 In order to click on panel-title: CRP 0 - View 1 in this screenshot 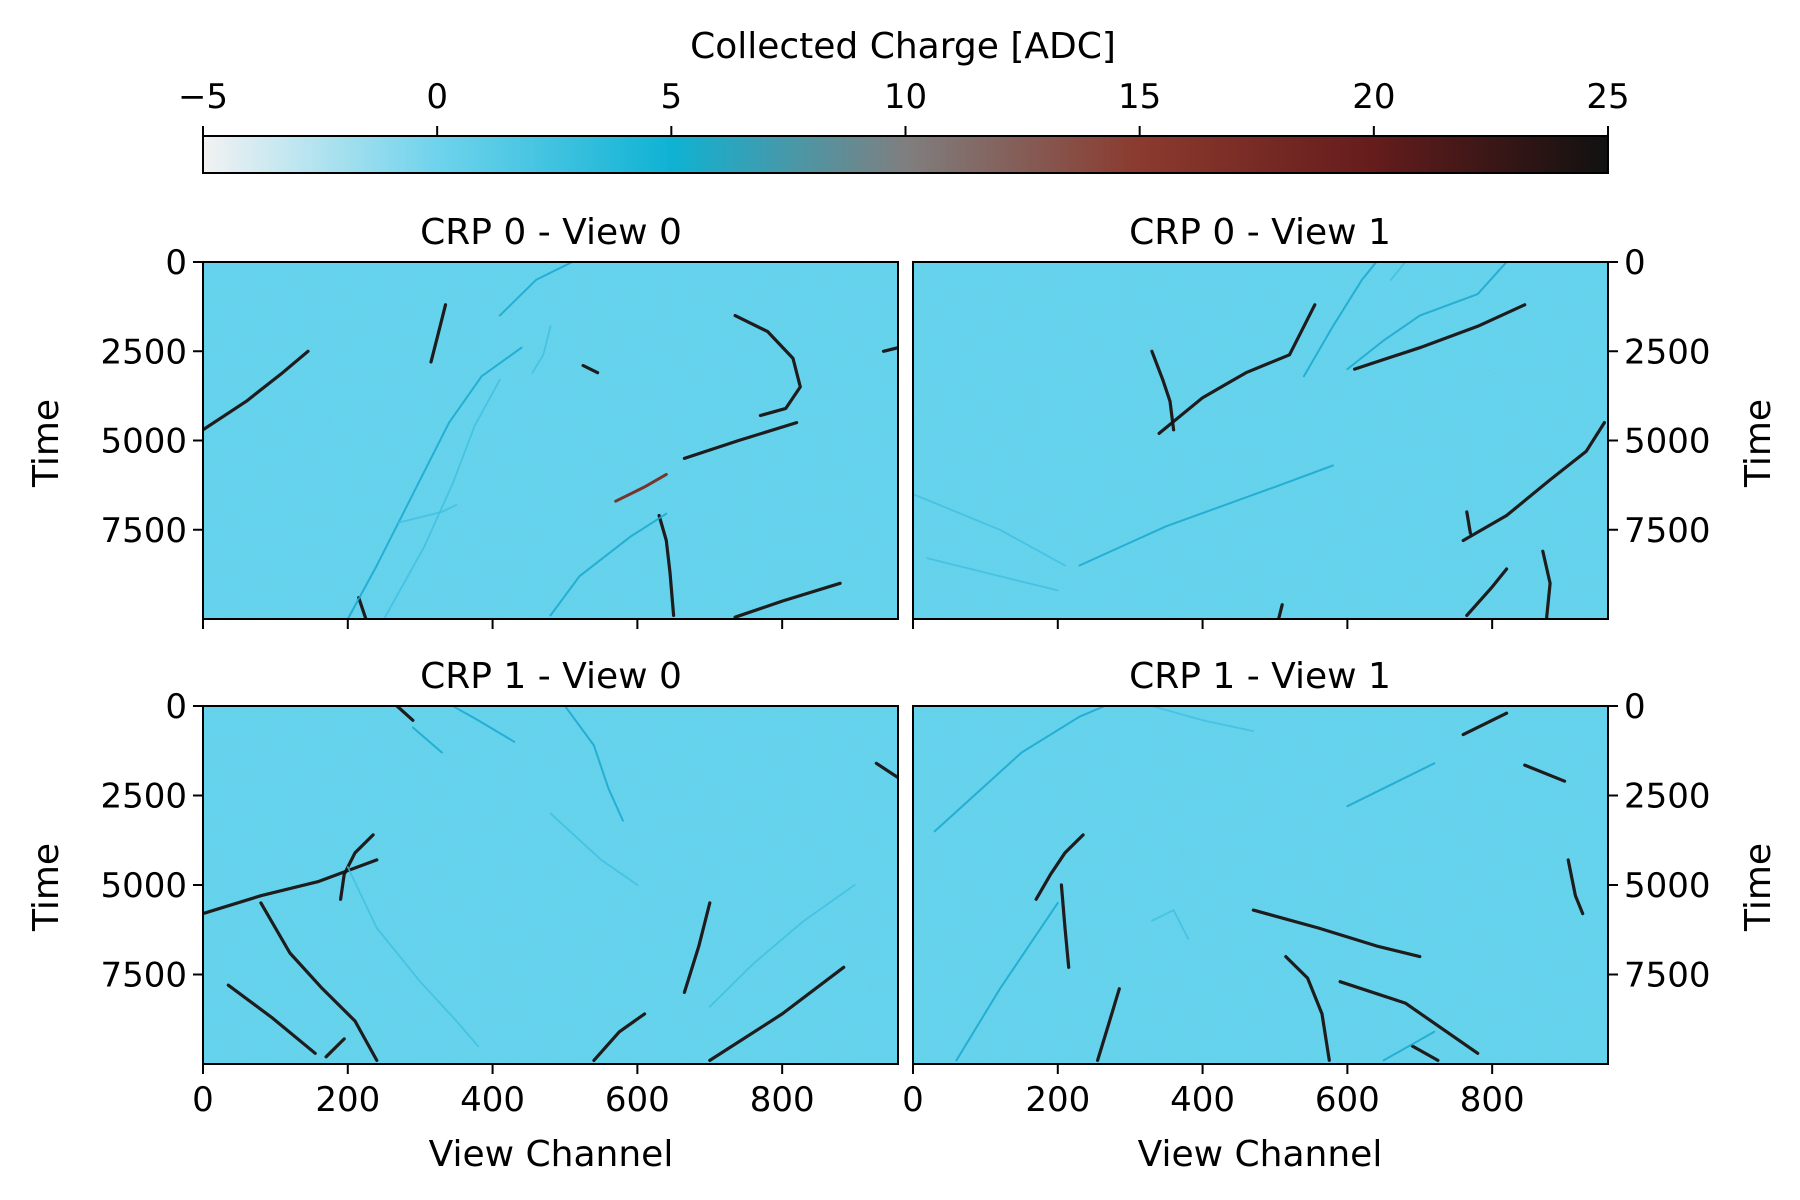, I will do `click(1260, 232)`.